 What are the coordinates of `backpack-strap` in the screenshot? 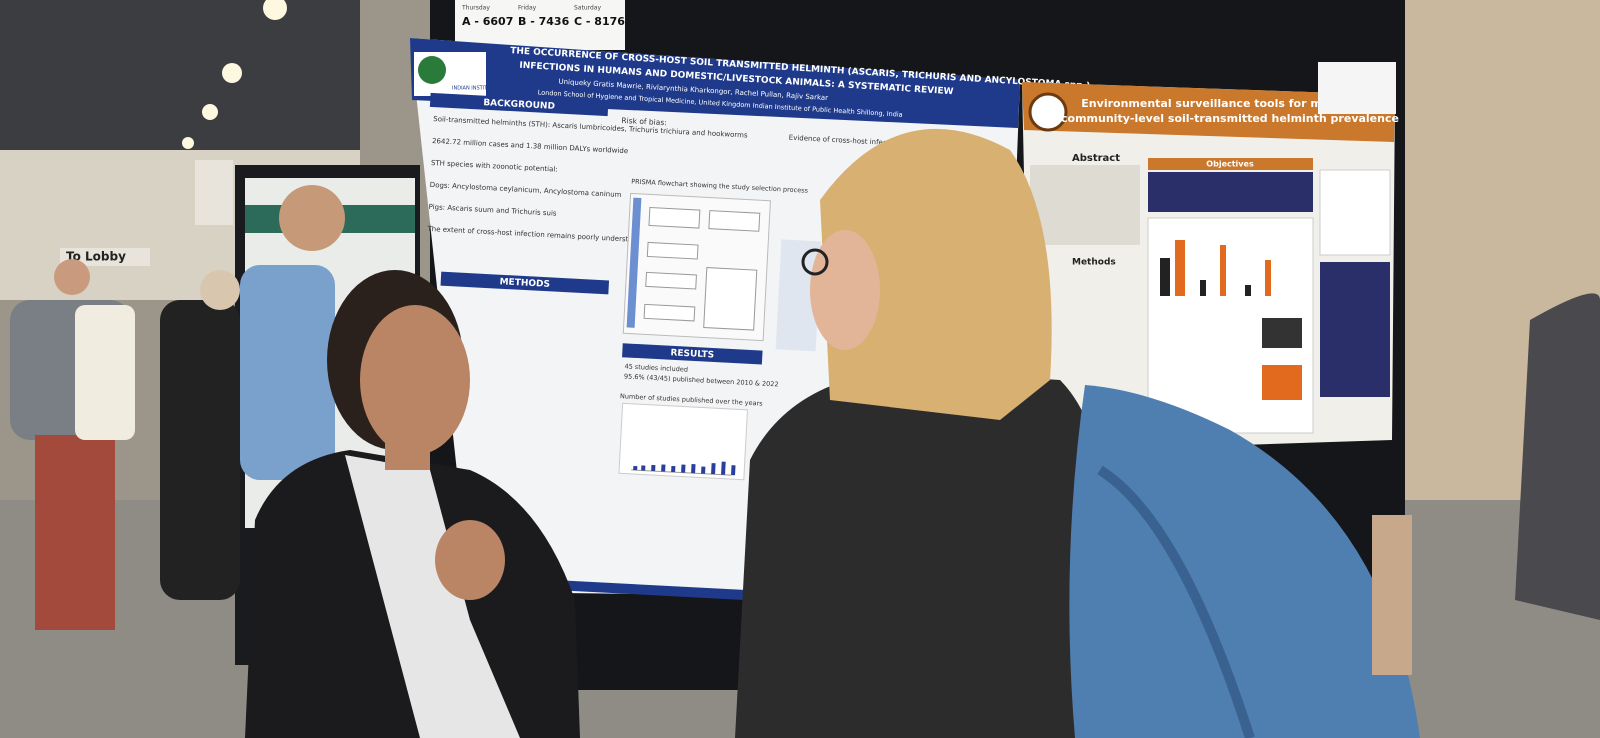 It's located at (1176, 601).